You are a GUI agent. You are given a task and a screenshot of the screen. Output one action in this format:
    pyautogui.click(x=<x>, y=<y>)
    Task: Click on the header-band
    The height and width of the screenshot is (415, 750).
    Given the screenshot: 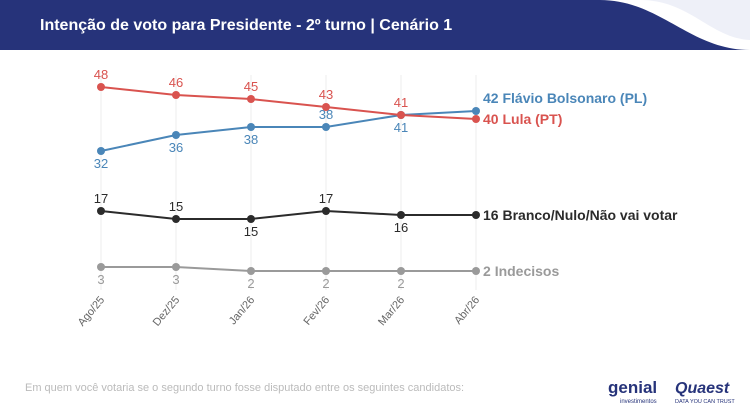 What is the action you would take?
    pyautogui.click(x=375, y=25)
    